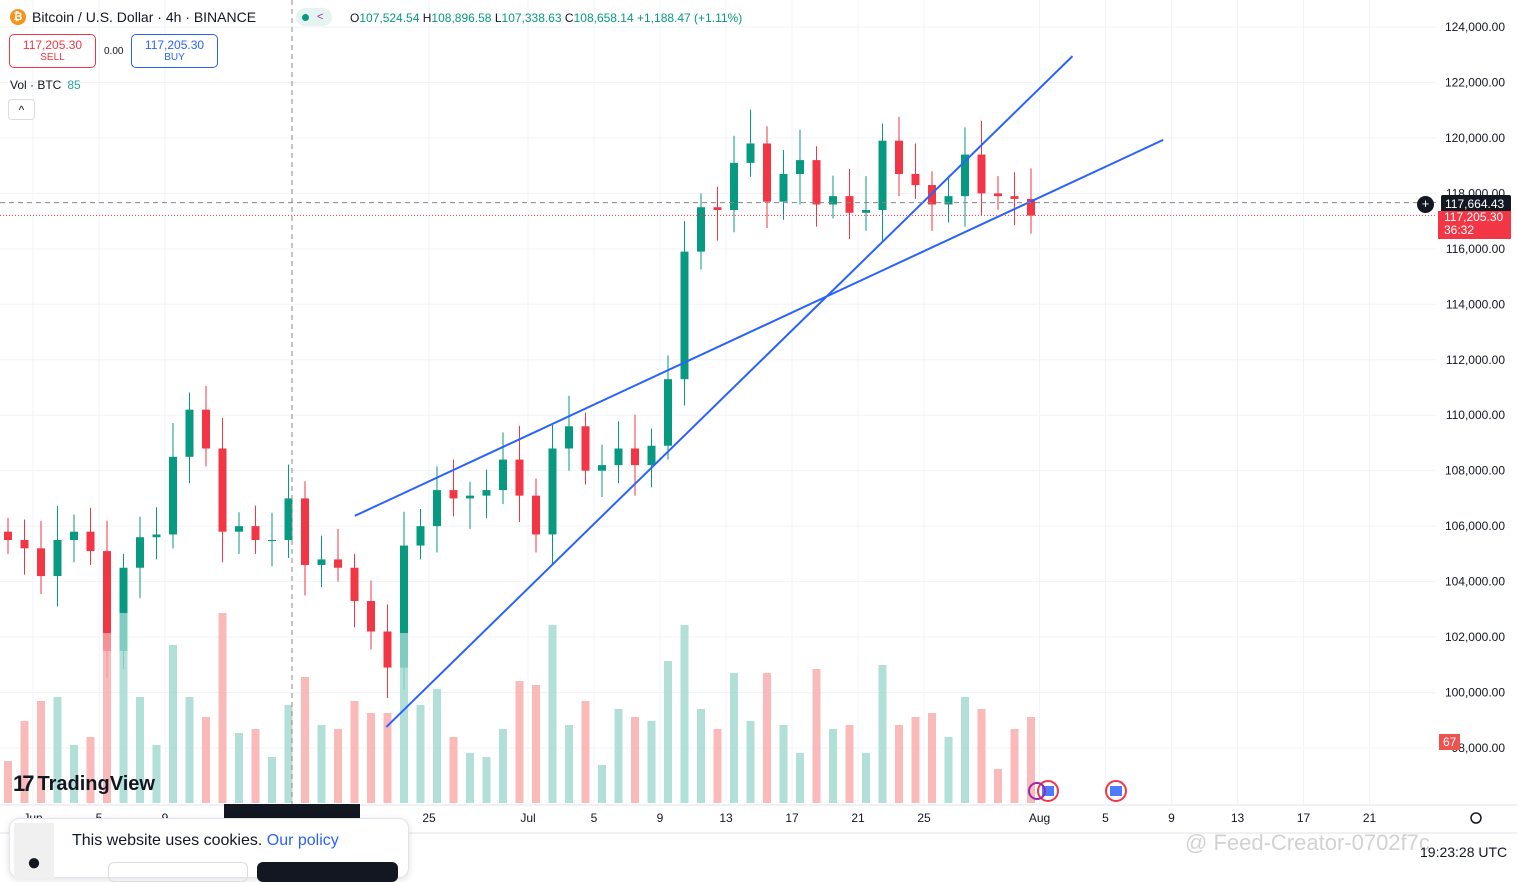 Image resolution: width=1517 pixels, height=882 pixels. I want to click on add-alert-plus-icon: +, so click(1425, 204).